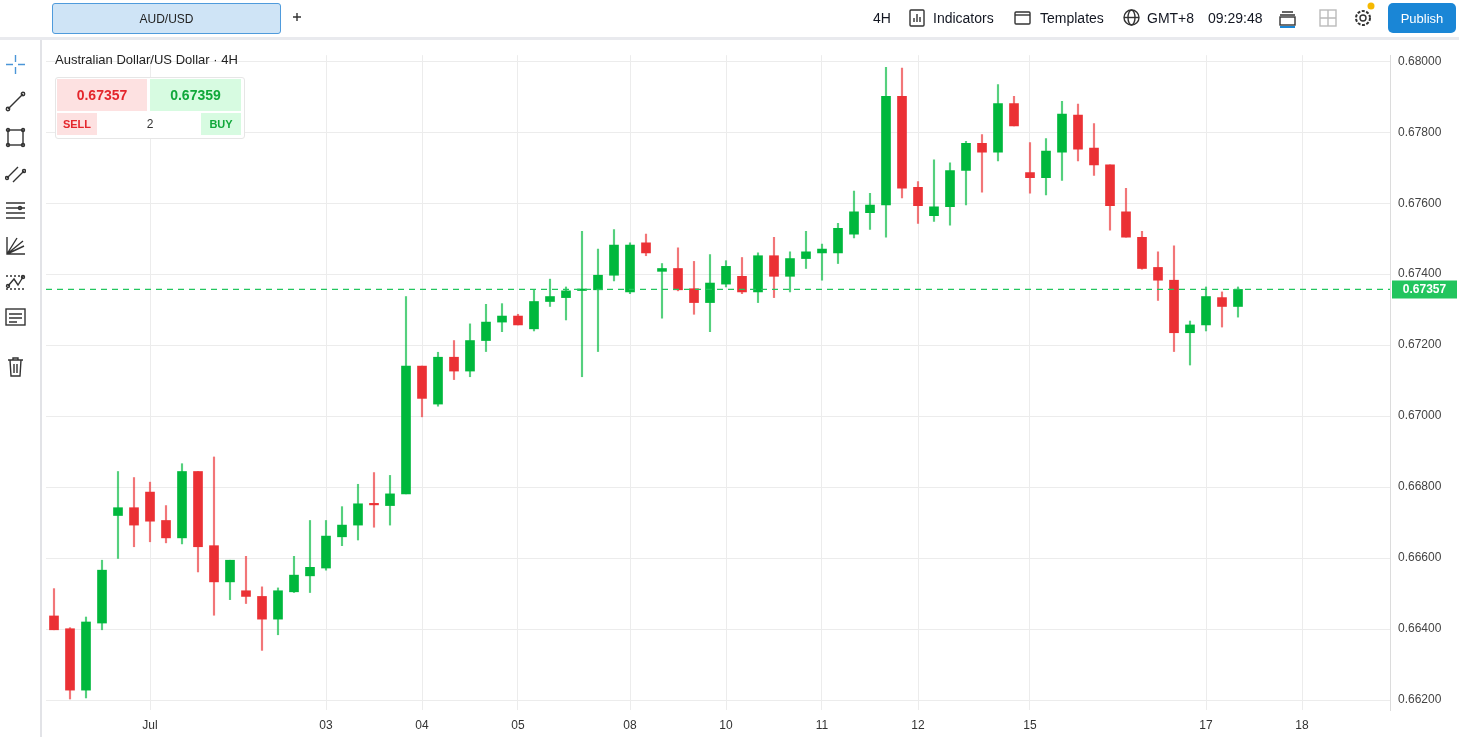 The image size is (1459, 737). What do you see at coordinates (963, 18) in the screenshot?
I see `text: Indicators` at bounding box center [963, 18].